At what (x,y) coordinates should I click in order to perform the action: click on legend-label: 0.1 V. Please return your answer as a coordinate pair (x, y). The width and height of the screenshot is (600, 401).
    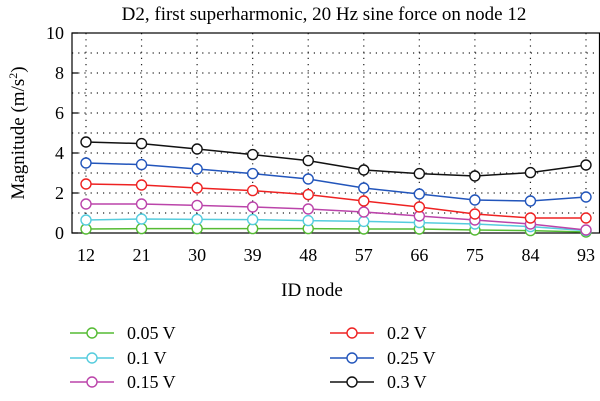
    Looking at the image, I should click on (147, 358).